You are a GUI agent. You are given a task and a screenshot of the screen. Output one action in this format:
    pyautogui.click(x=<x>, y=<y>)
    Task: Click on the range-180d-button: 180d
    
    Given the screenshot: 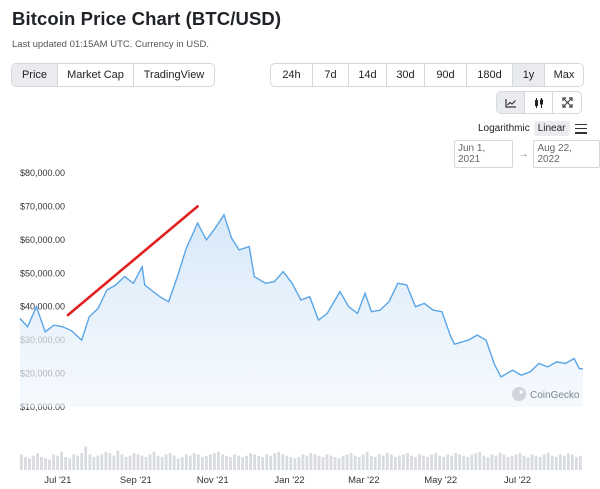 What is the action you would take?
    pyautogui.click(x=490, y=75)
    